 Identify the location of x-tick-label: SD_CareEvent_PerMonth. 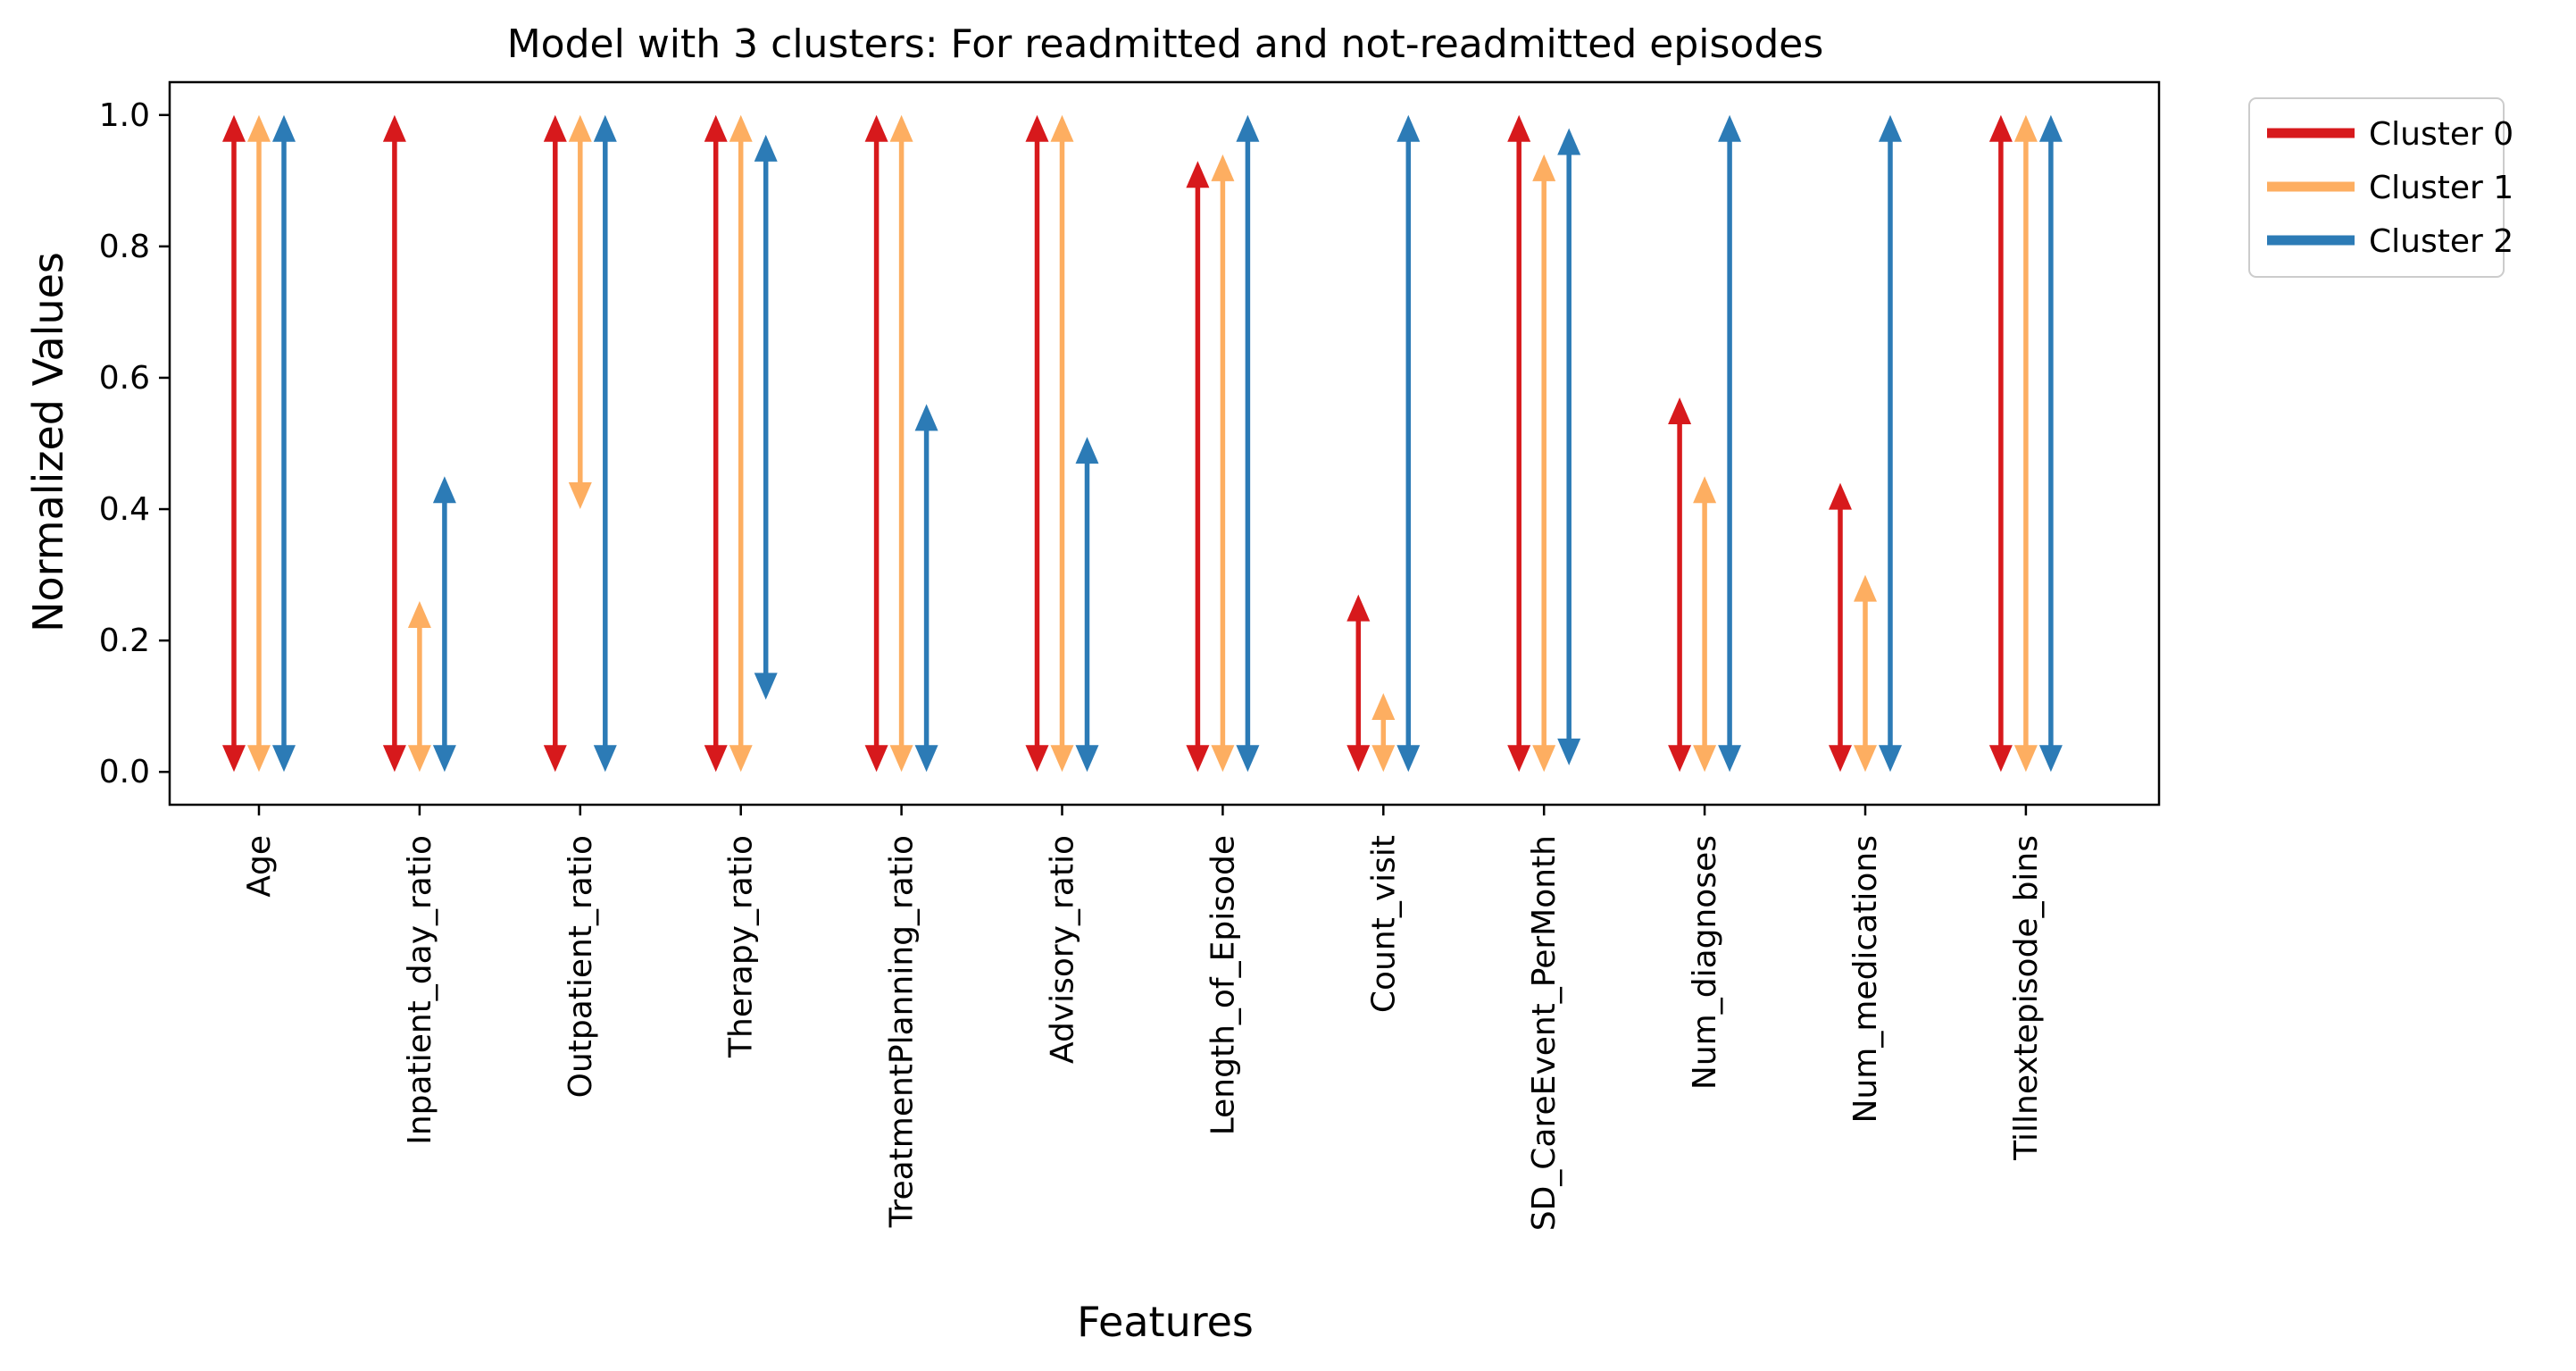
(1544, 1033).